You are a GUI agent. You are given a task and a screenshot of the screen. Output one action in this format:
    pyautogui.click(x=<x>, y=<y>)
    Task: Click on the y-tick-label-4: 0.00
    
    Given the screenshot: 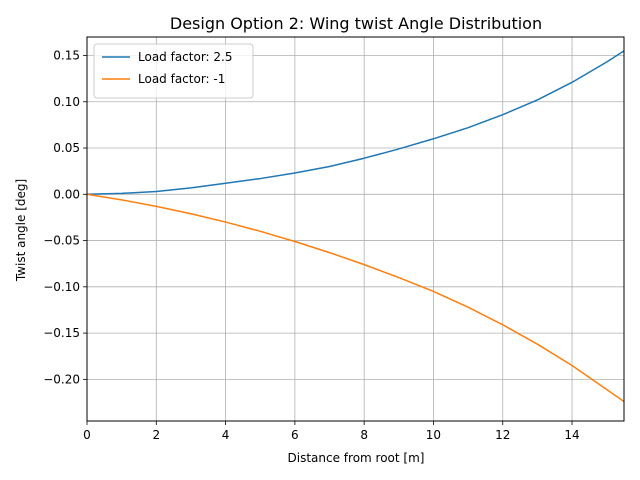 What is the action you would take?
    pyautogui.click(x=66, y=194)
    